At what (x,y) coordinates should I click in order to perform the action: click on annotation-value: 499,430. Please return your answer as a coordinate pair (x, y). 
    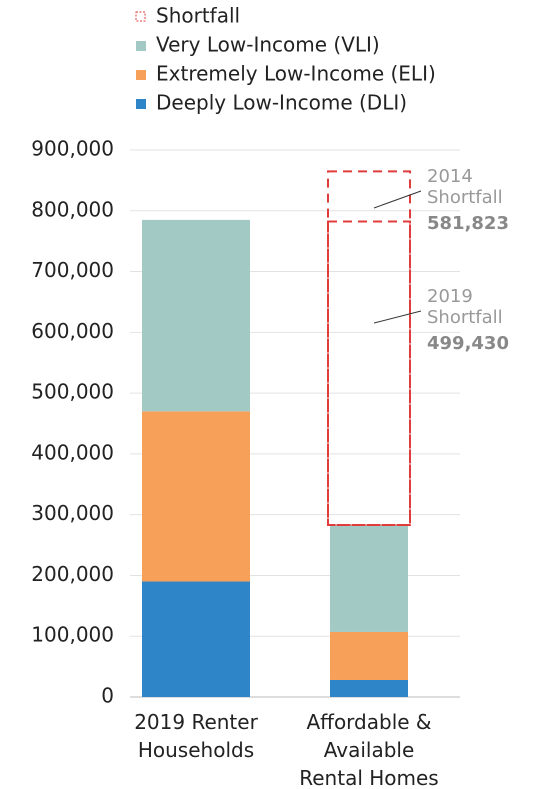
    Looking at the image, I should click on (468, 343).